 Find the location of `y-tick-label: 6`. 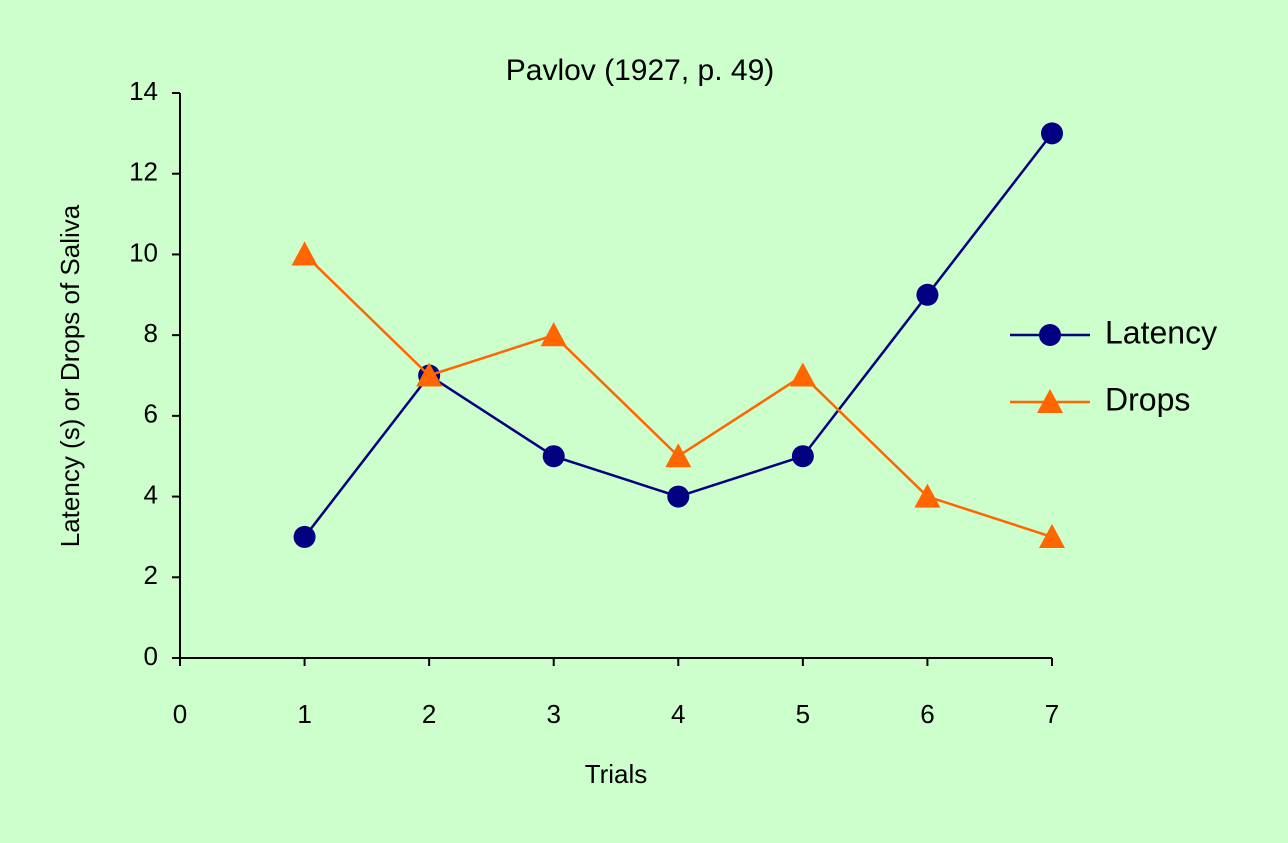

y-tick-label: 6 is located at coordinates (151, 414).